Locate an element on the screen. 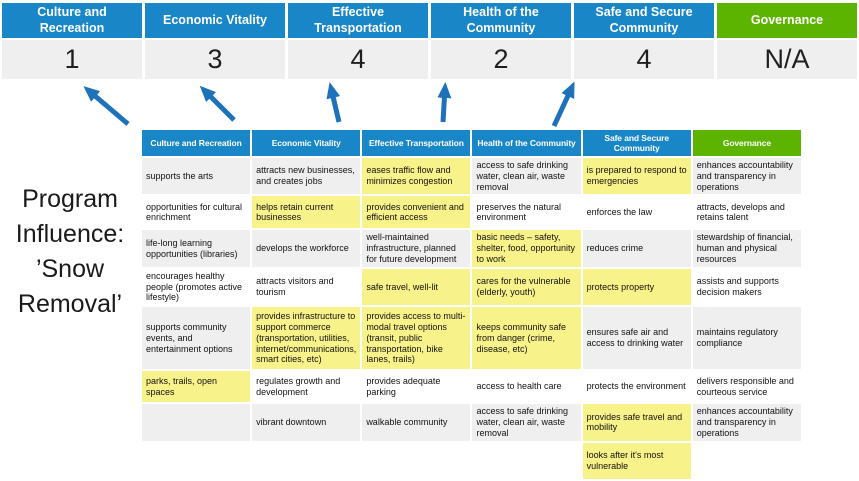  score-mapping-arrows is located at coordinates (329, 104).